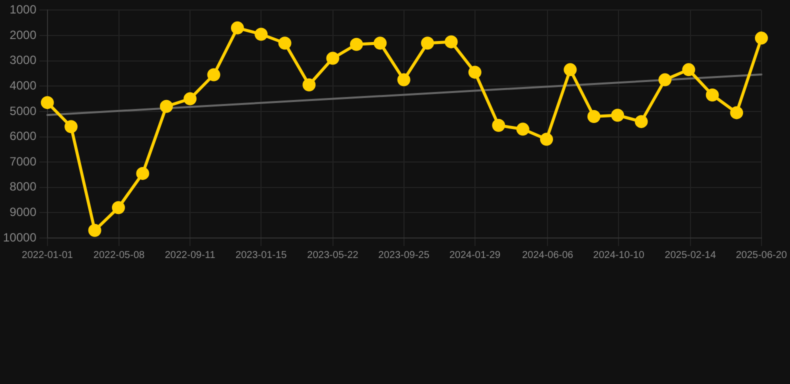 Image resolution: width=790 pixels, height=384 pixels. Describe the element at coordinates (23, 187) in the screenshot. I see `y-tick-label: 8000` at that location.